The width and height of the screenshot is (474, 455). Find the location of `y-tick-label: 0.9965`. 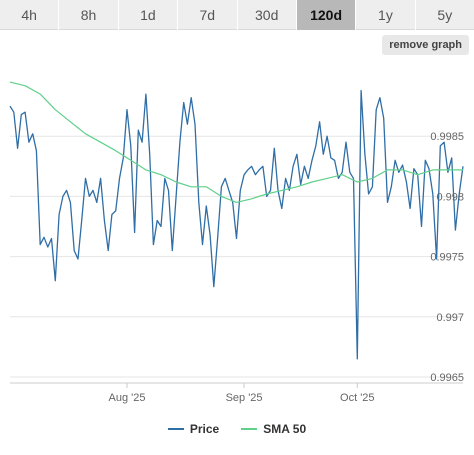

y-tick-label: 0.9965 is located at coordinates (447, 378).